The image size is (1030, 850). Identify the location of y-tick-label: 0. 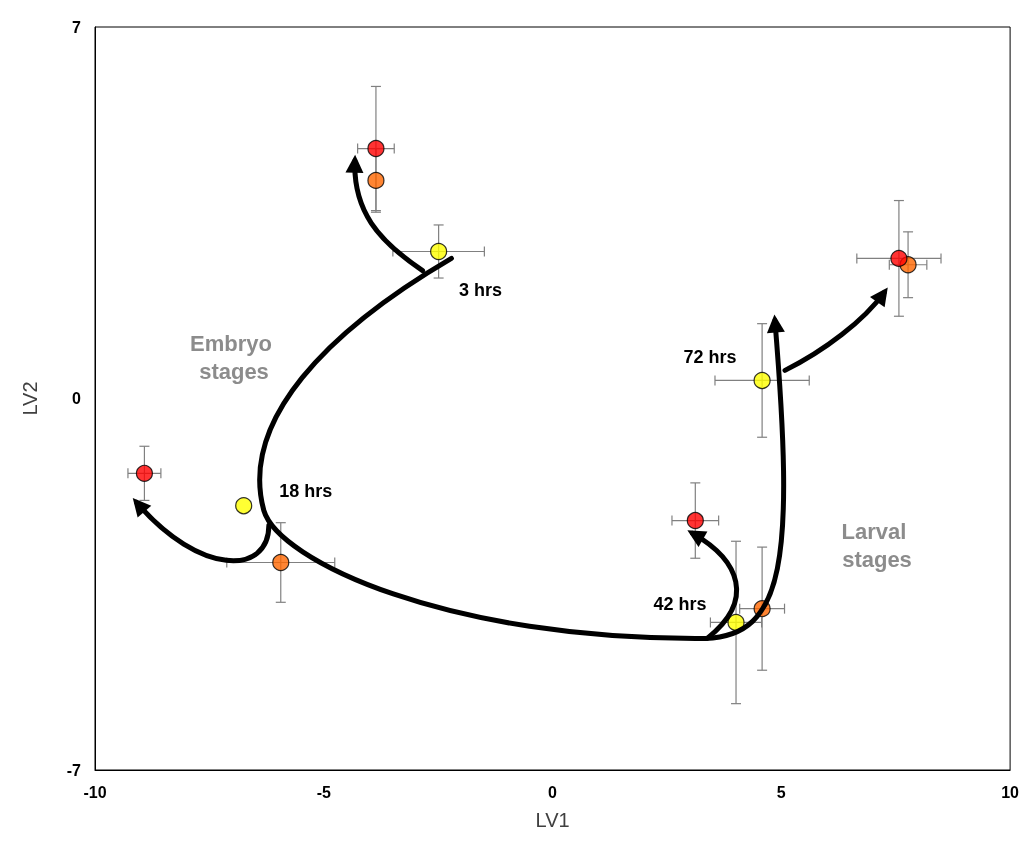
(77, 398).